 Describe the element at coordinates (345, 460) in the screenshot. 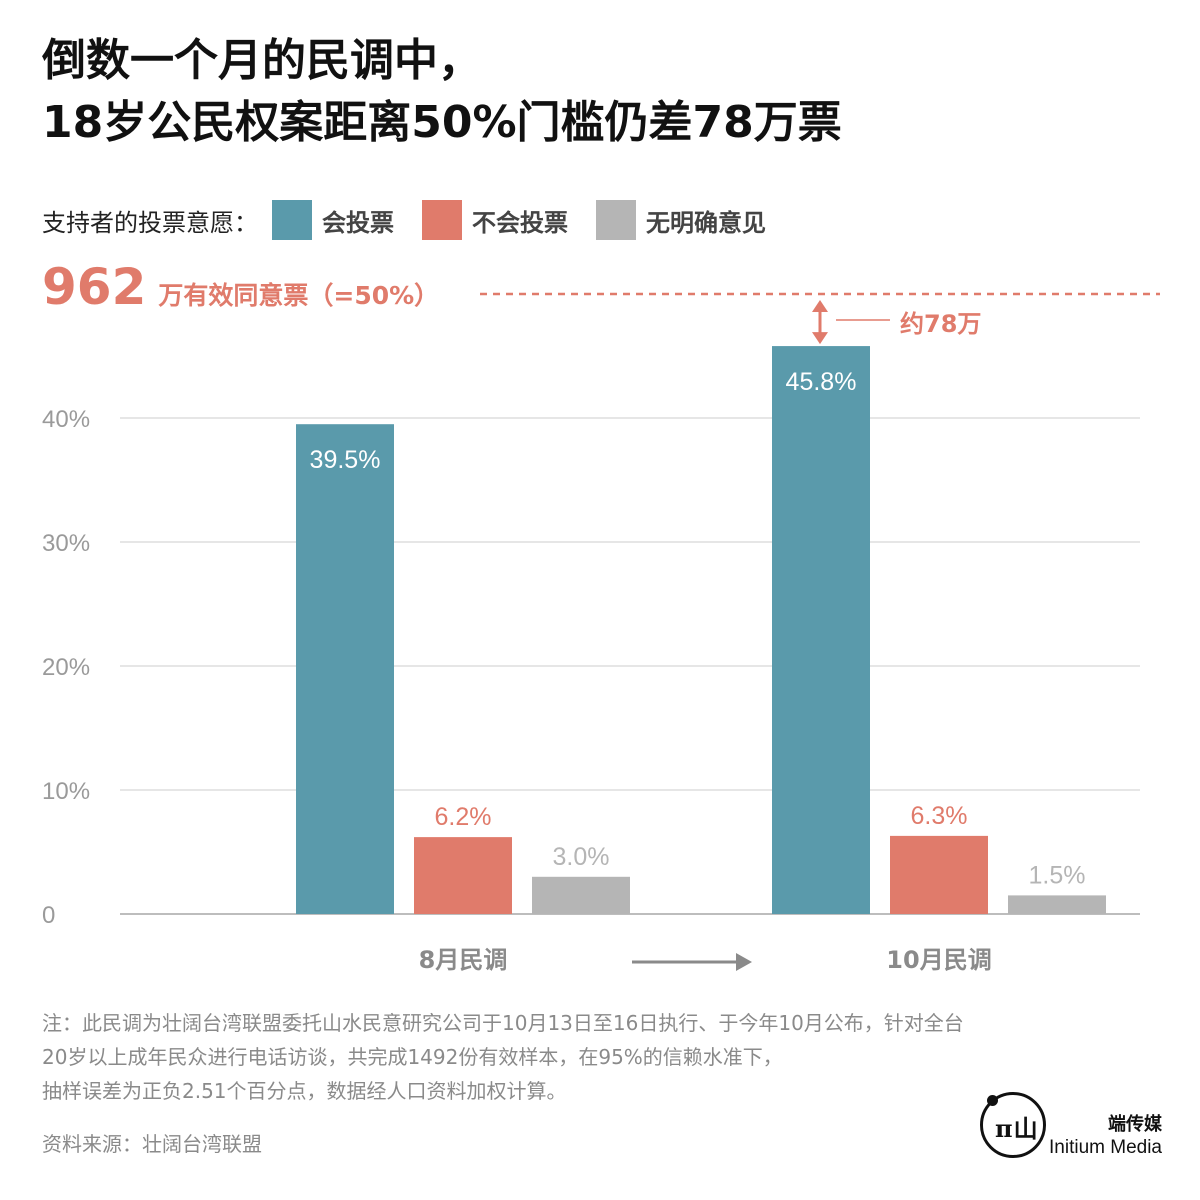

I see `data-label: 39.5%` at that location.